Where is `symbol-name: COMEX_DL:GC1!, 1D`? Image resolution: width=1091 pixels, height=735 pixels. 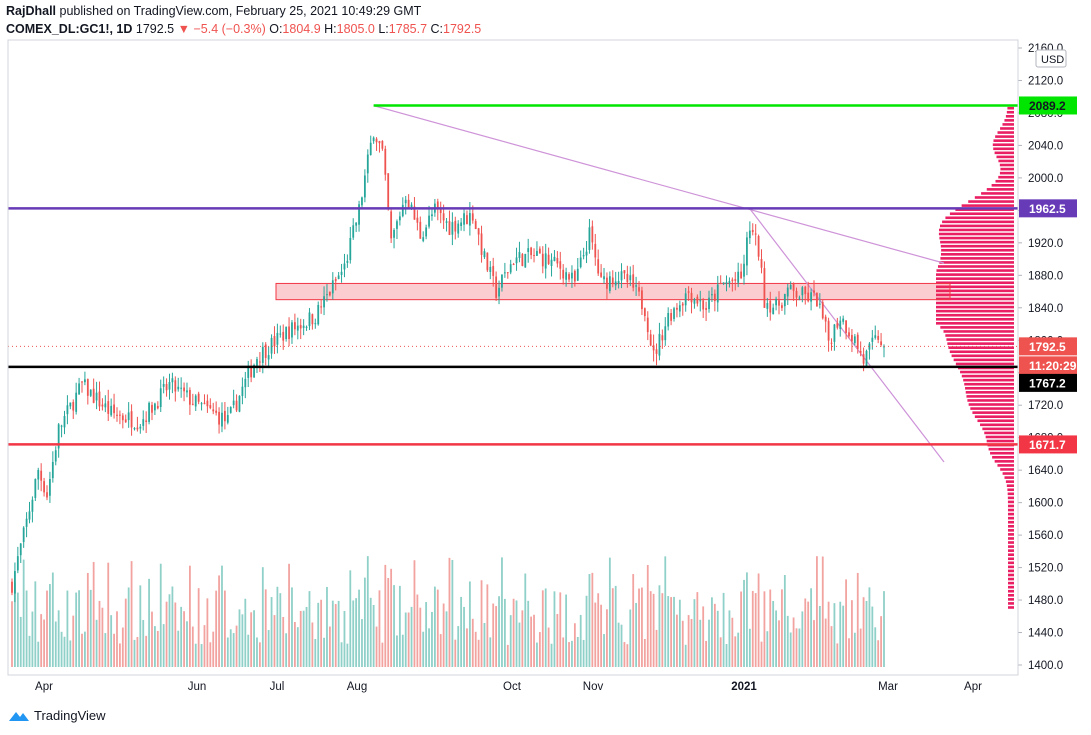
symbol-name: COMEX_DL:GC1!, 1D is located at coordinates (69, 29).